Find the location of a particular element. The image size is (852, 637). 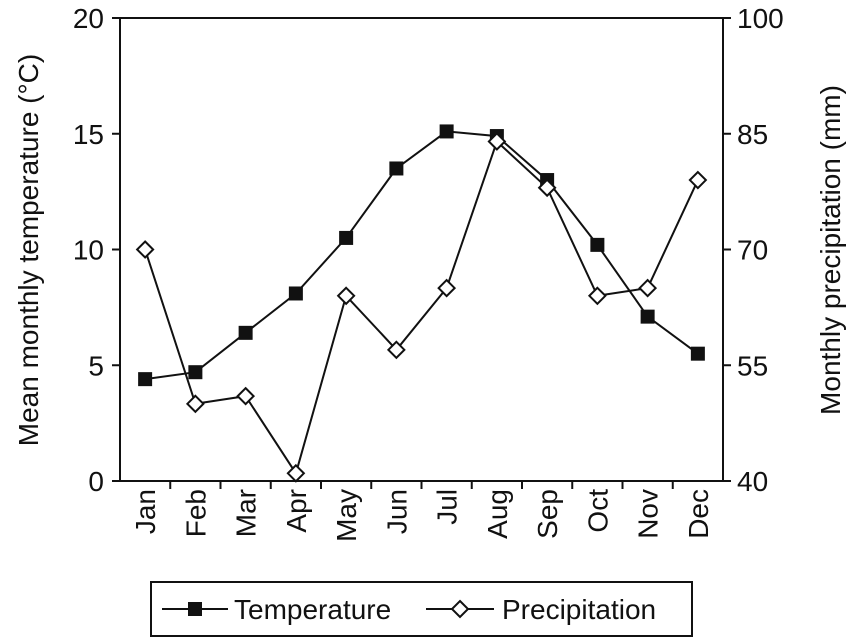

right-axis-ticks: 40 55 70 85 100 is located at coordinates (753, 250).